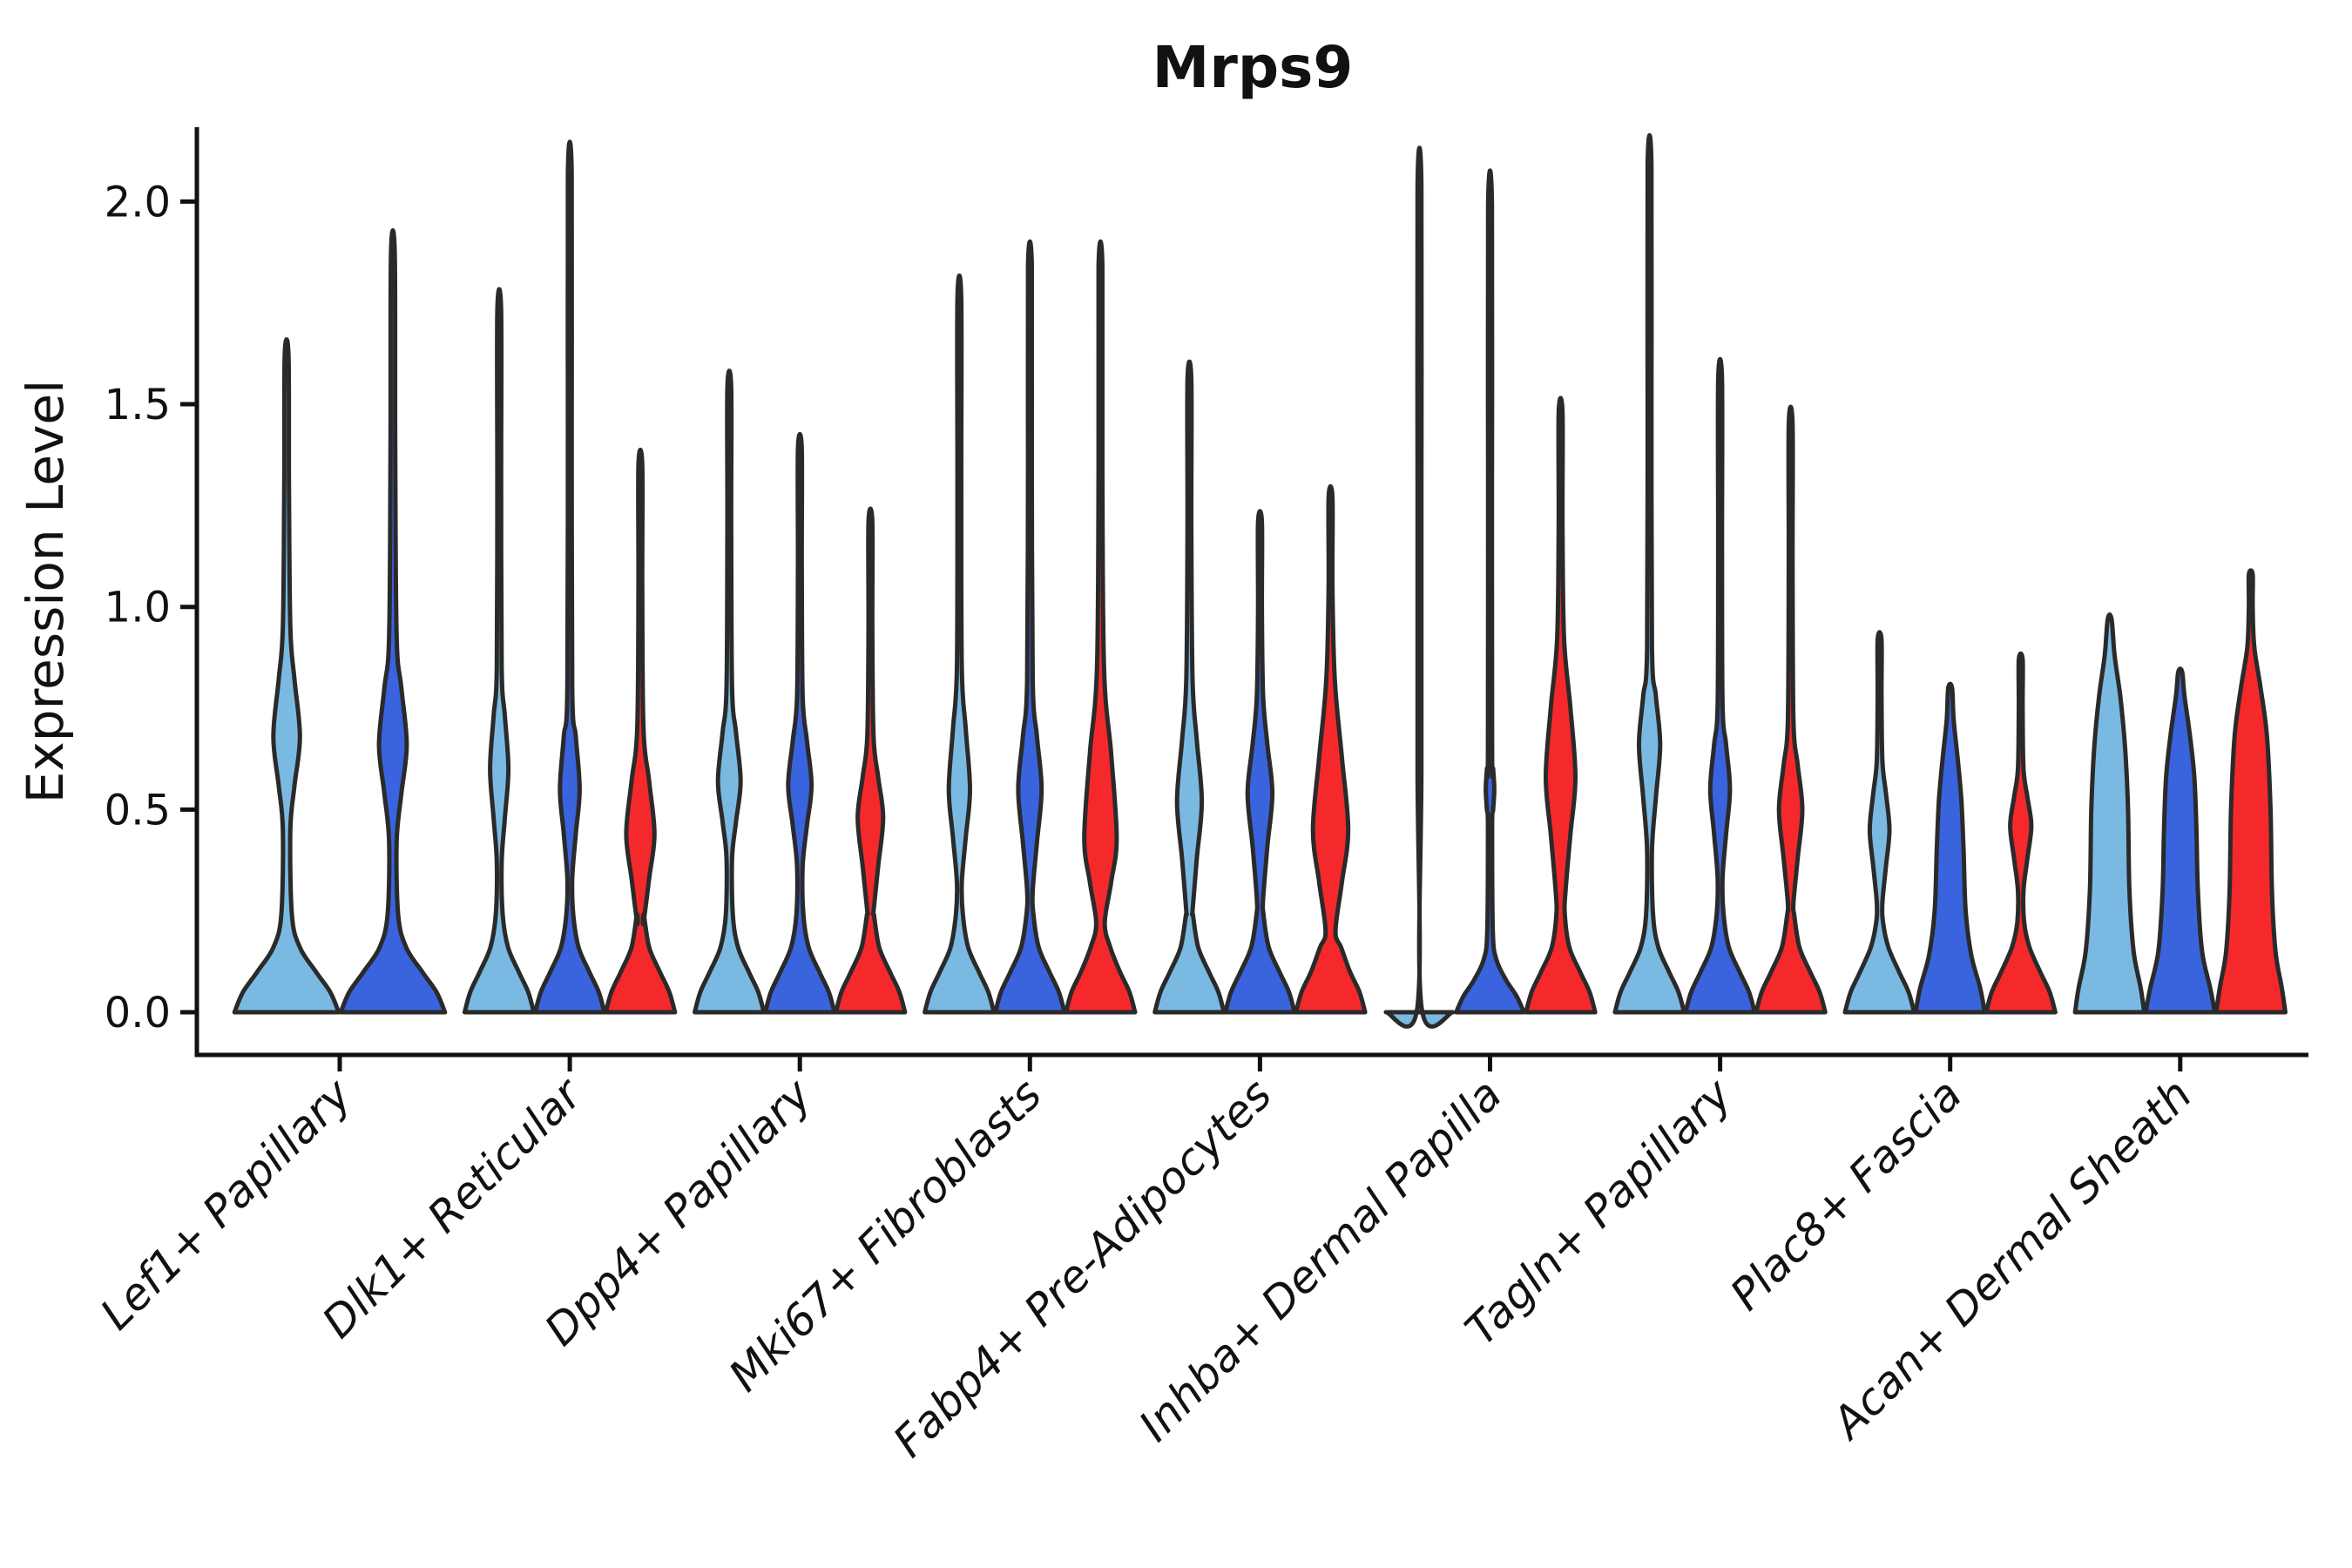  What do you see at coordinates (138, 608) in the screenshot?
I see `y-tick-label: 1.0` at bounding box center [138, 608].